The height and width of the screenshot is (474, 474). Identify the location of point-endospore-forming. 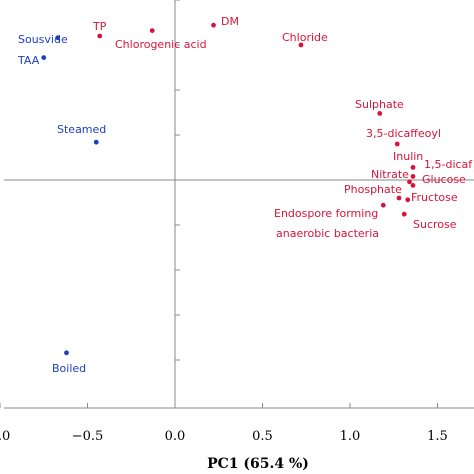
(383, 205).